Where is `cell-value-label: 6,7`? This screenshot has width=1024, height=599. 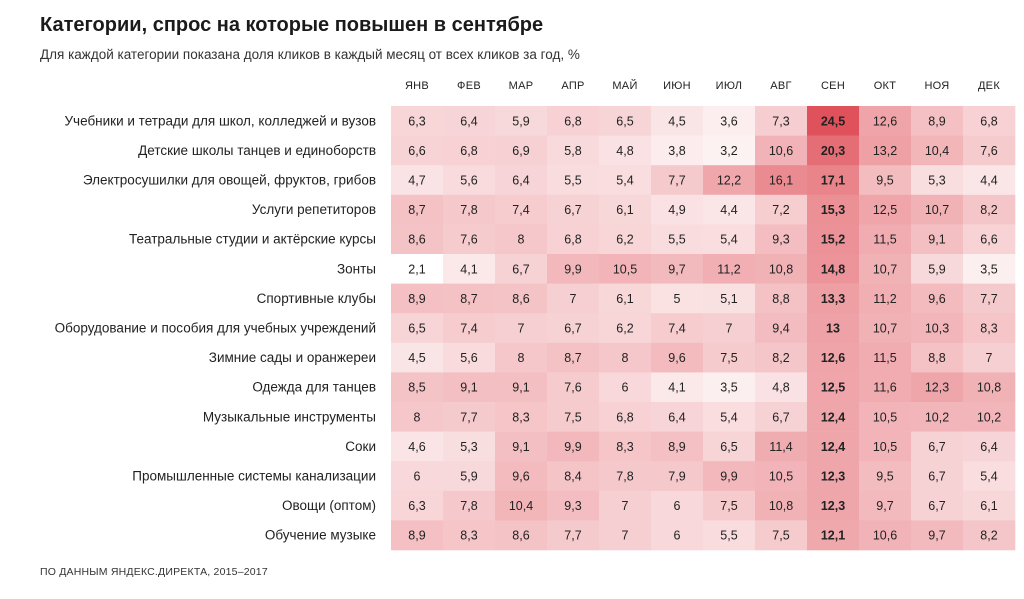 cell-value-label: 6,7 is located at coordinates (572, 210).